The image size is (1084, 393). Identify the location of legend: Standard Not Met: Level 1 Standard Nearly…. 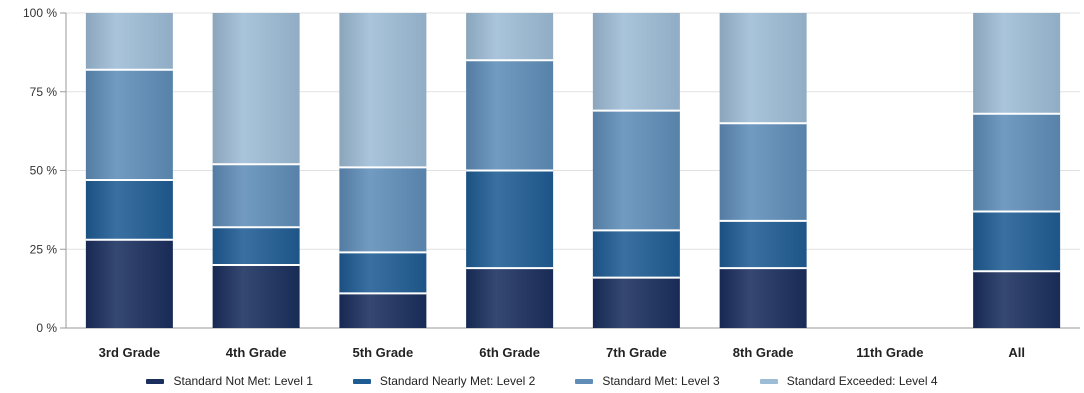
(542, 381).